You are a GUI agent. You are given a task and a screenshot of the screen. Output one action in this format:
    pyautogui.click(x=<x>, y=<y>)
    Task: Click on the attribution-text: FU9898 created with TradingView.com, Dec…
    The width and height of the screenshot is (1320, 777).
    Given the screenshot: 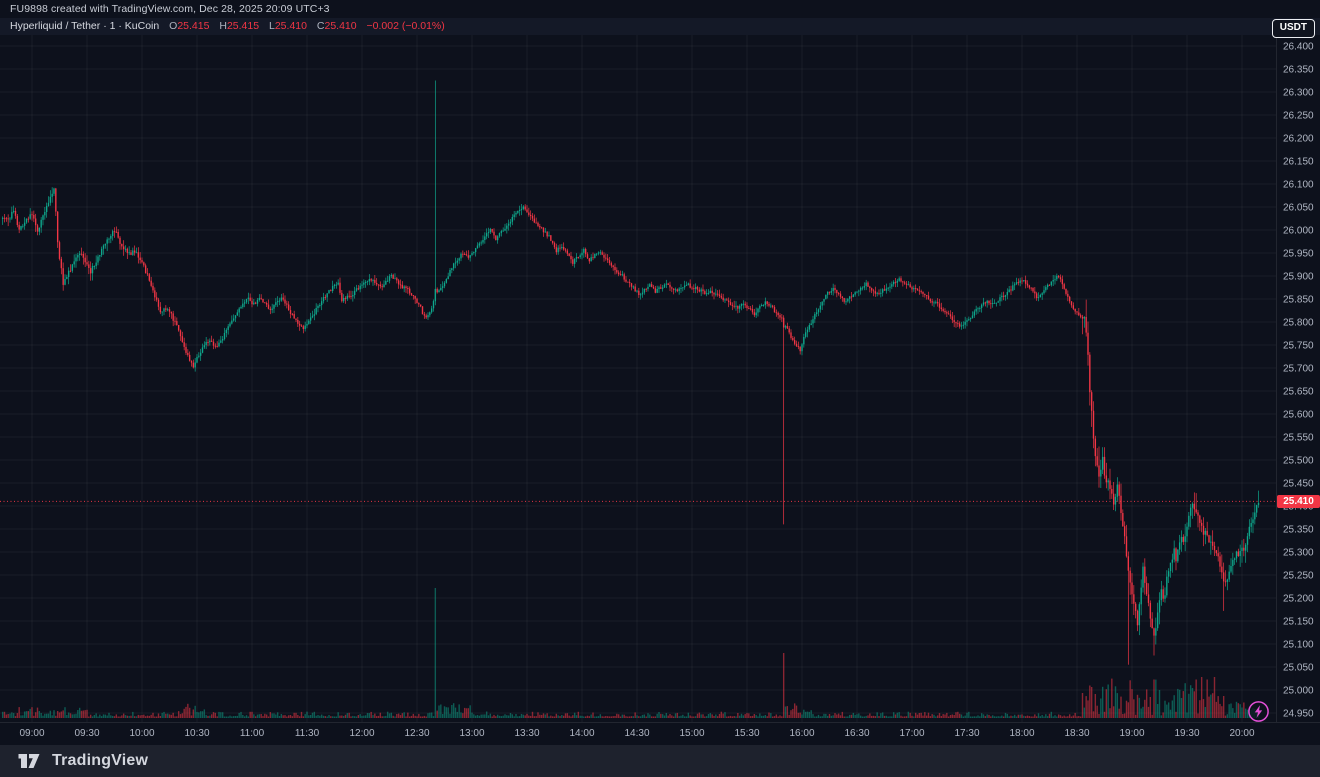 What is the action you would take?
    pyautogui.click(x=170, y=9)
    